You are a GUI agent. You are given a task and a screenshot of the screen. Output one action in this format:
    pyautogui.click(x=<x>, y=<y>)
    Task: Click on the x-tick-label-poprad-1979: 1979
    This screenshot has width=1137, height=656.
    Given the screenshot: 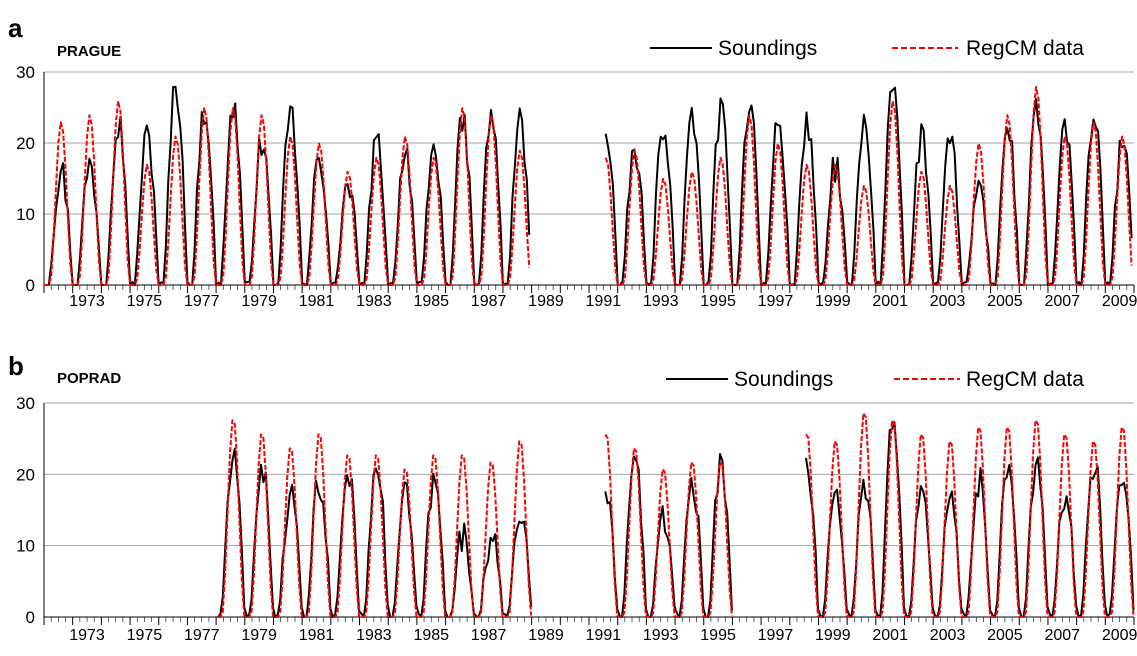 What is the action you would take?
    pyautogui.click(x=259, y=635)
    